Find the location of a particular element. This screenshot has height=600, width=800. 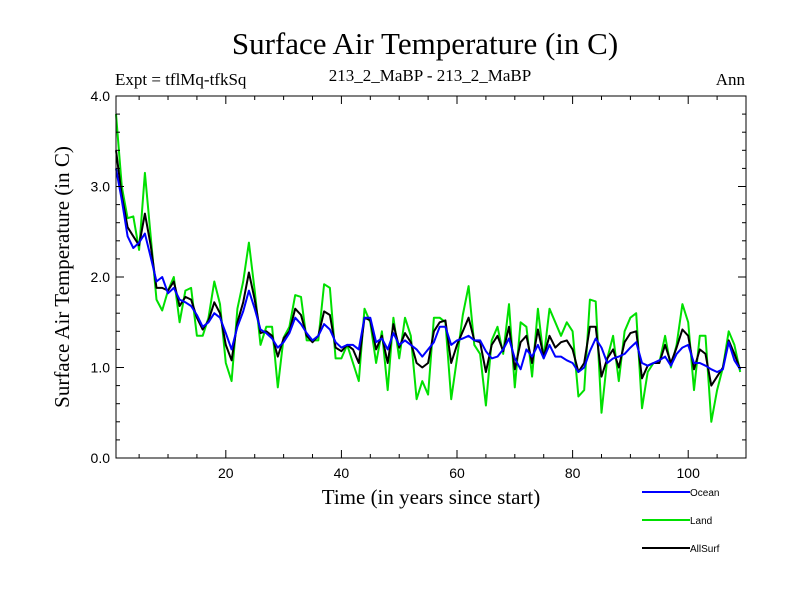

legend-label-allsurf: AllSurf is located at coordinates (705, 549).